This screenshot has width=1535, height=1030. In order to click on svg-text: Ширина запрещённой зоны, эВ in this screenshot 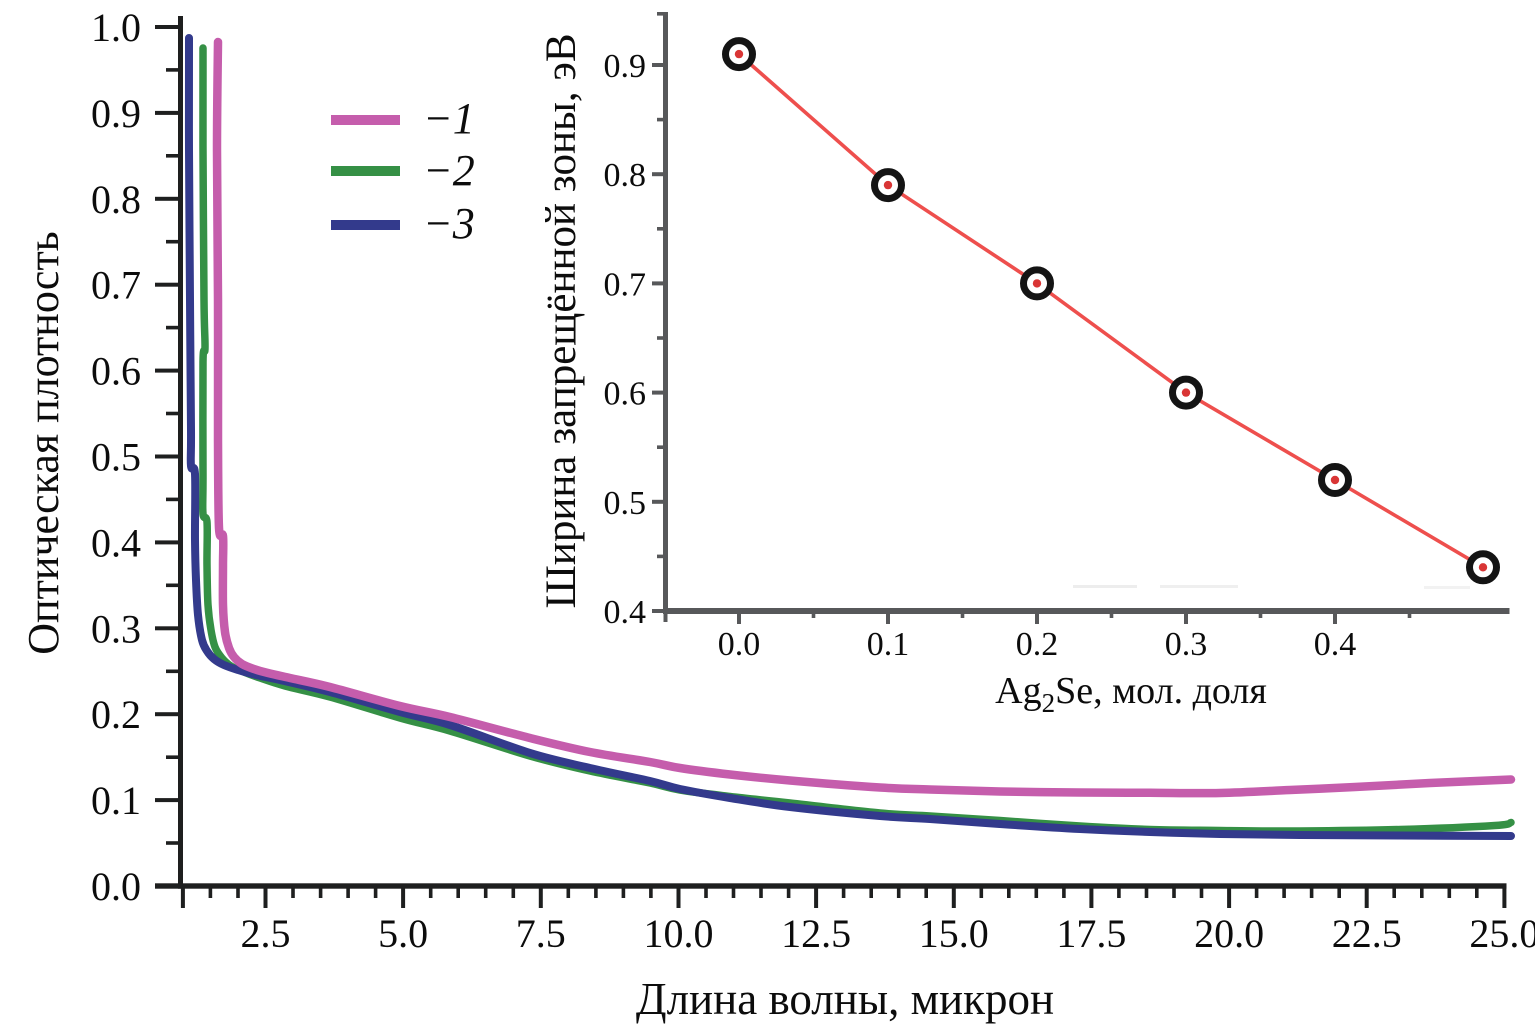, I will do `click(561, 320)`.